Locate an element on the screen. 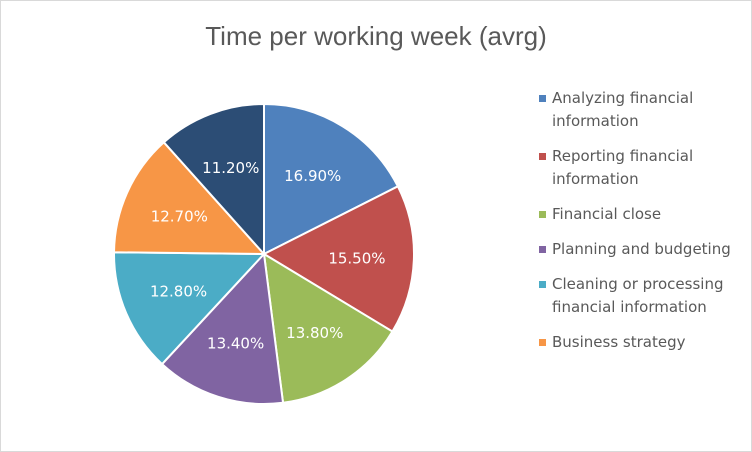 This screenshot has width=752, height=452. legend-item-planning-and-budgeting: Planning and budgeting is located at coordinates (641, 249).